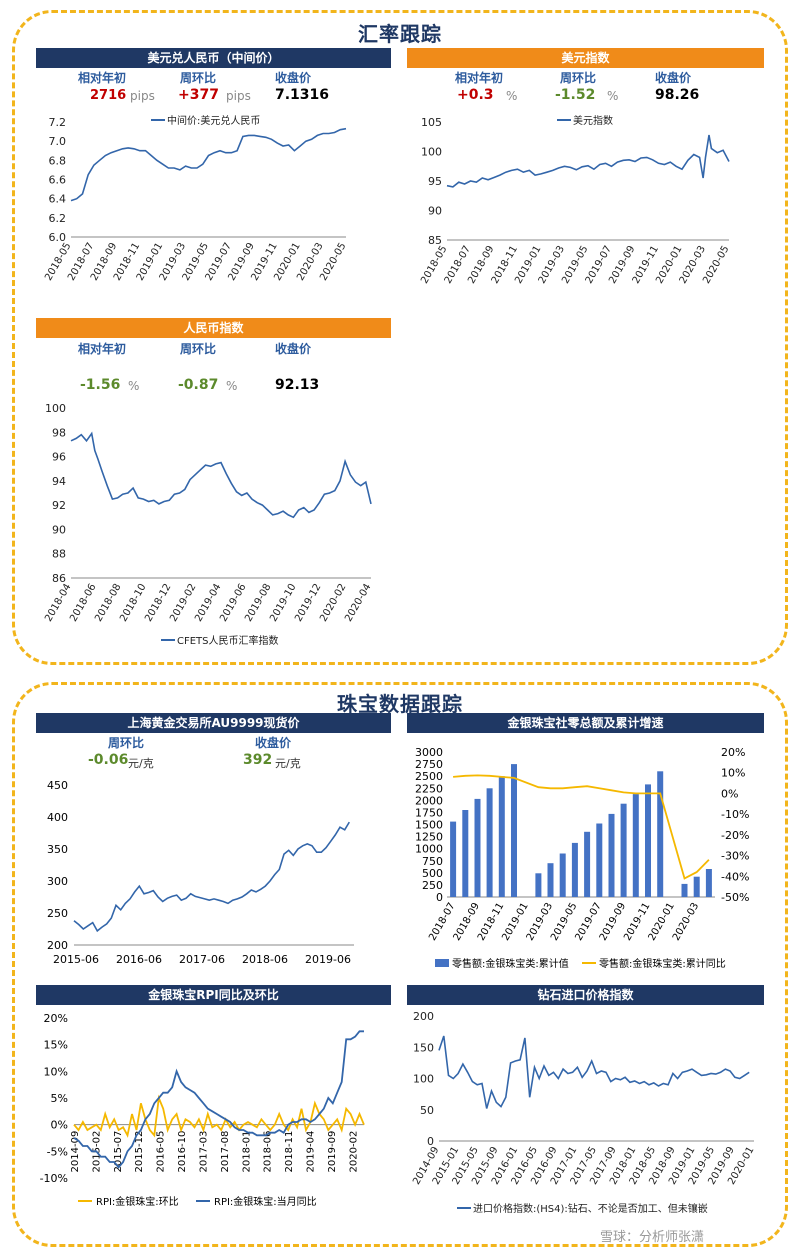  What do you see at coordinates (735, 814) in the screenshot?
I see `y-tick-label-right: -10%` at bounding box center [735, 814].